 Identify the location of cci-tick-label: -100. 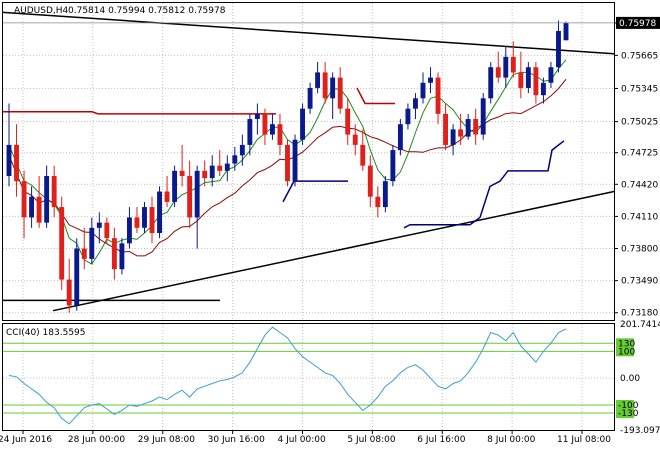
(628, 406).